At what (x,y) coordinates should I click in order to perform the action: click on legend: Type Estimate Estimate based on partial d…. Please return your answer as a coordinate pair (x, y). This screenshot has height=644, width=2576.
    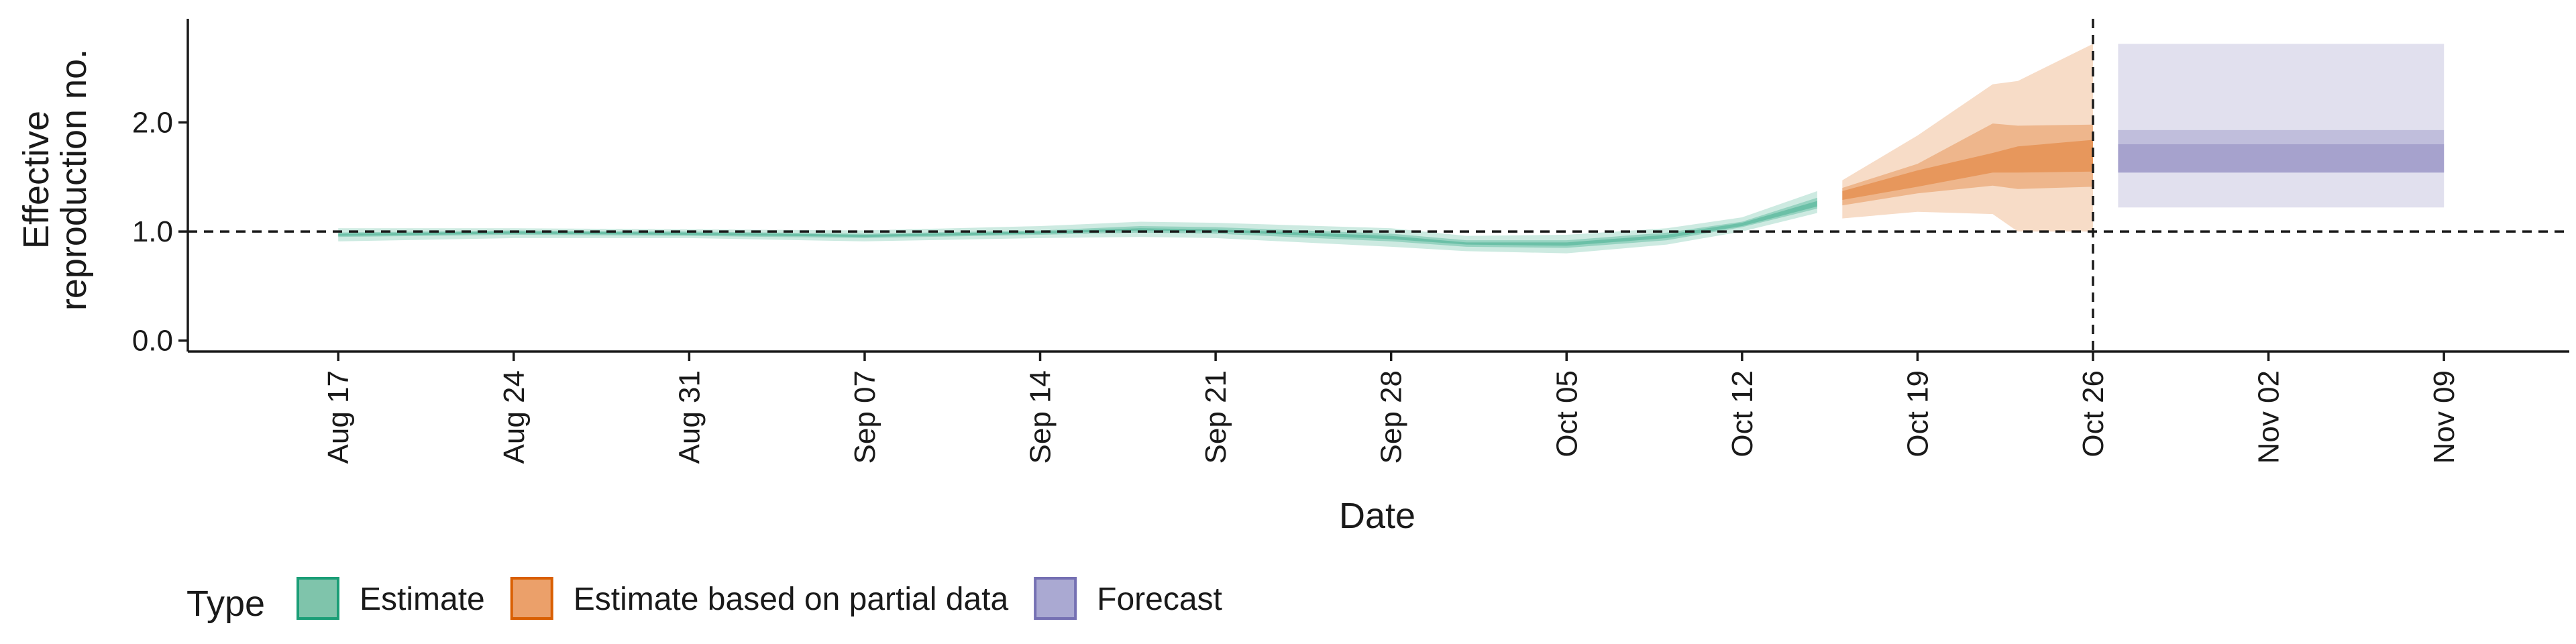
    Looking at the image, I should click on (704, 600).